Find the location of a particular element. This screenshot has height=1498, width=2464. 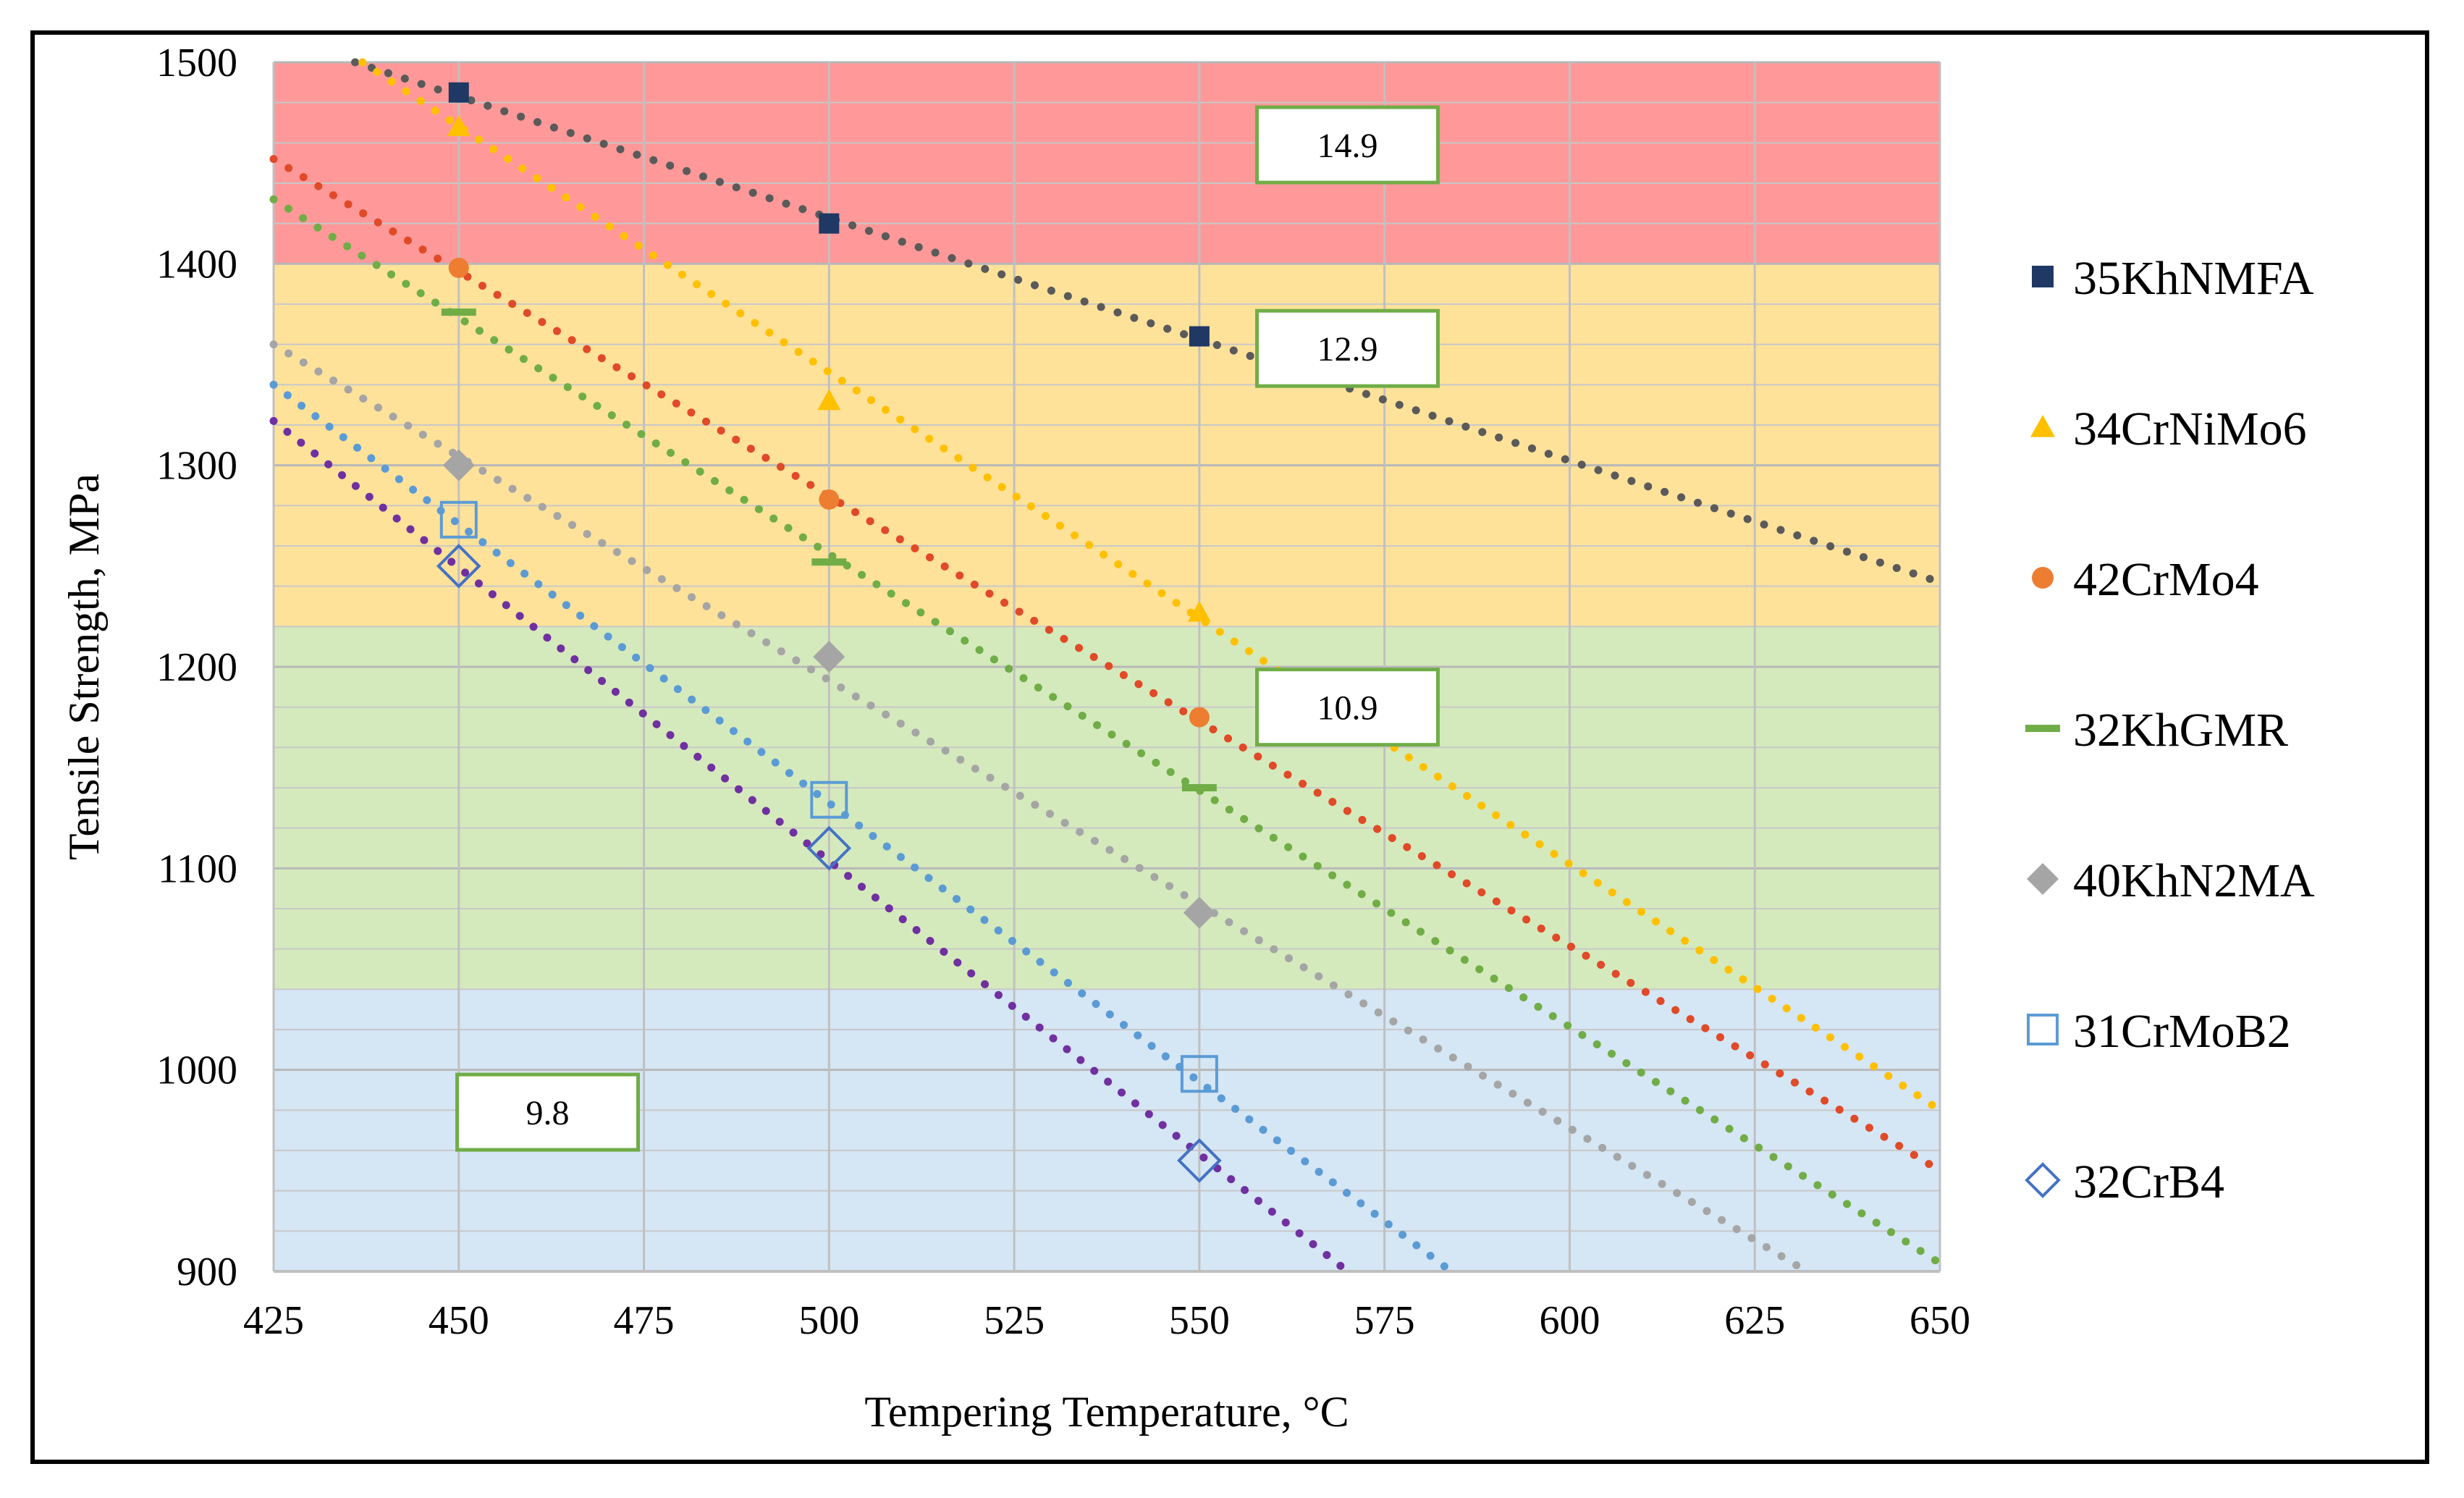

legend-marker-34crnimo6 is located at coordinates (2042, 426).